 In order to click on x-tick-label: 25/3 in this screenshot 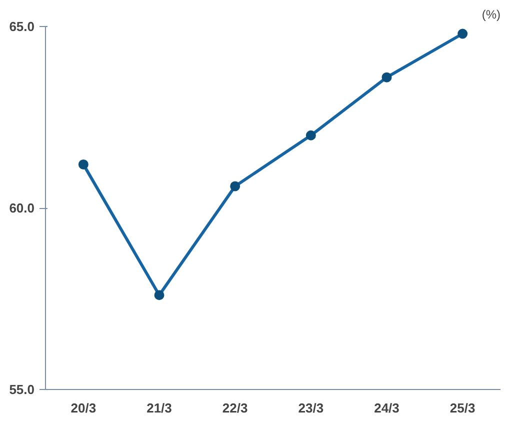, I will do `click(463, 408)`.